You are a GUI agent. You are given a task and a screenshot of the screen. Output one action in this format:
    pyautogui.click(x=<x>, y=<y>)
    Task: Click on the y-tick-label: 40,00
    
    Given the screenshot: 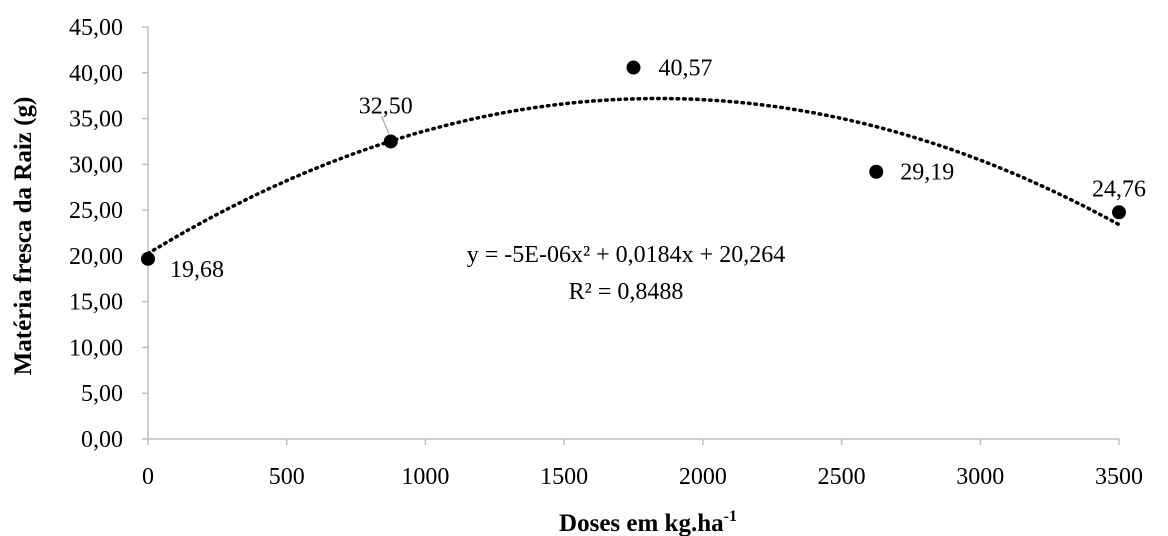 What is the action you would take?
    pyautogui.click(x=96, y=74)
    